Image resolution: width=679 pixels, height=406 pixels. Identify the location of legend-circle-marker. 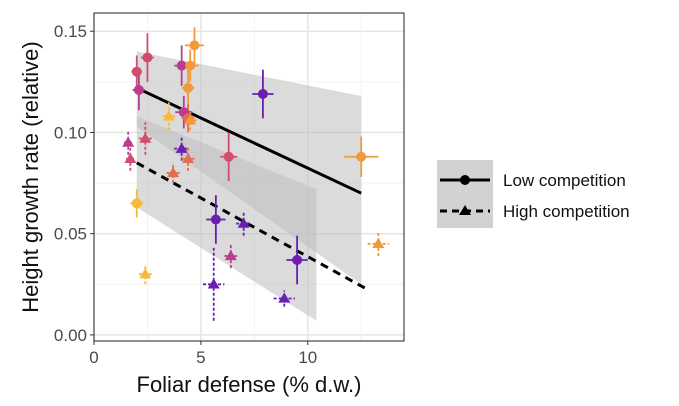
(465, 180).